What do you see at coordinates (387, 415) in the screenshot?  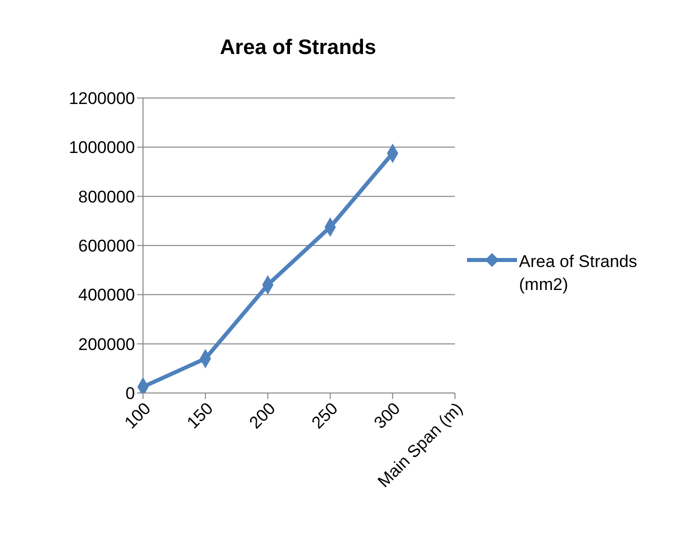 I see `x-tick-label: 300` at bounding box center [387, 415].